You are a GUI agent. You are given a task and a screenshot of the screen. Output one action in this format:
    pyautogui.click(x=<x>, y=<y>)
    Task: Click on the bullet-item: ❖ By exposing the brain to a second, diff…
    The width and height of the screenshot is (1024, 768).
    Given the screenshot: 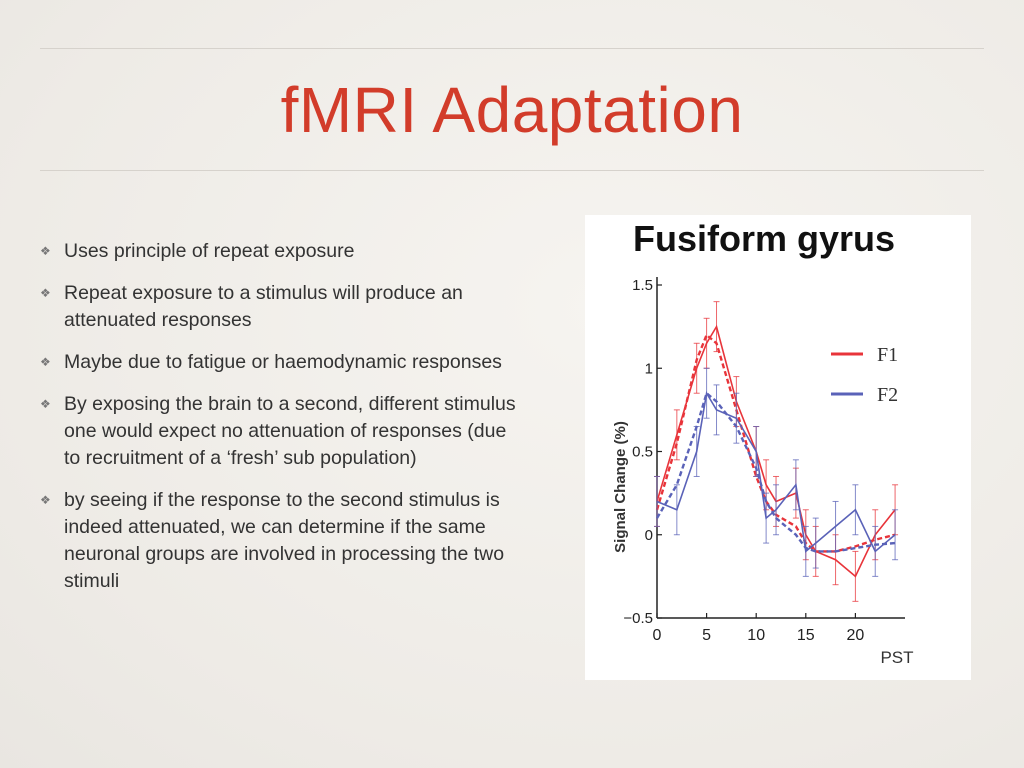 What is the action you would take?
    pyautogui.click(x=280, y=431)
    